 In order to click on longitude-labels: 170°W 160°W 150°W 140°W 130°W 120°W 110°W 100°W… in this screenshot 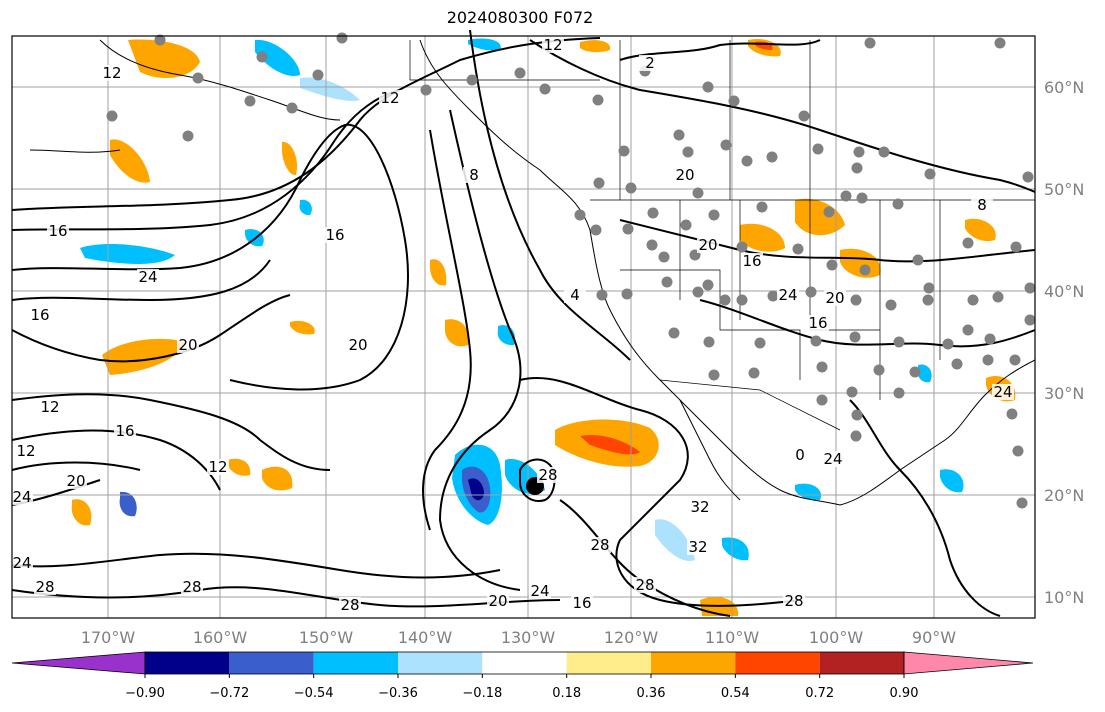, I will do `click(518, 637)`.